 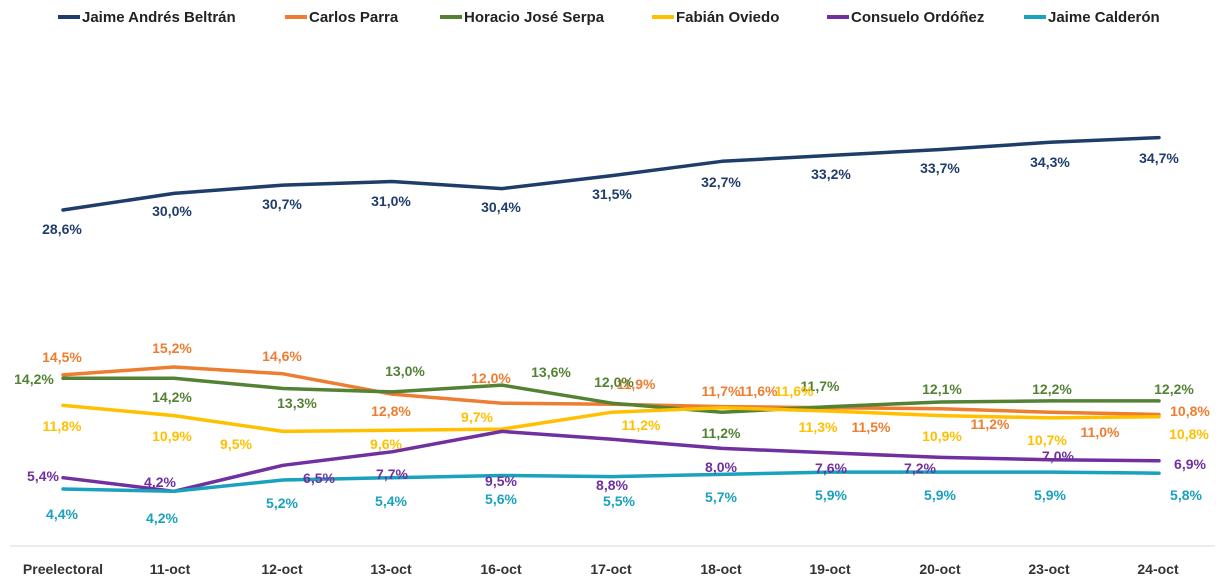 What do you see at coordinates (534, 17) in the screenshot?
I see `legend-label: Horacio José Serpa` at bounding box center [534, 17].